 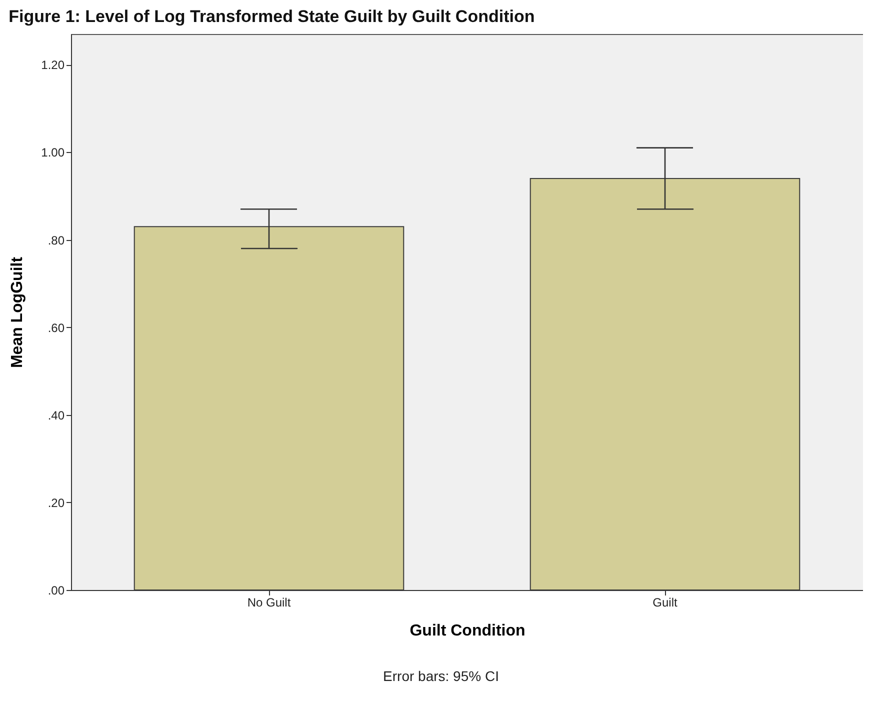 I want to click on y-tick-label: .20, so click(x=56, y=503).